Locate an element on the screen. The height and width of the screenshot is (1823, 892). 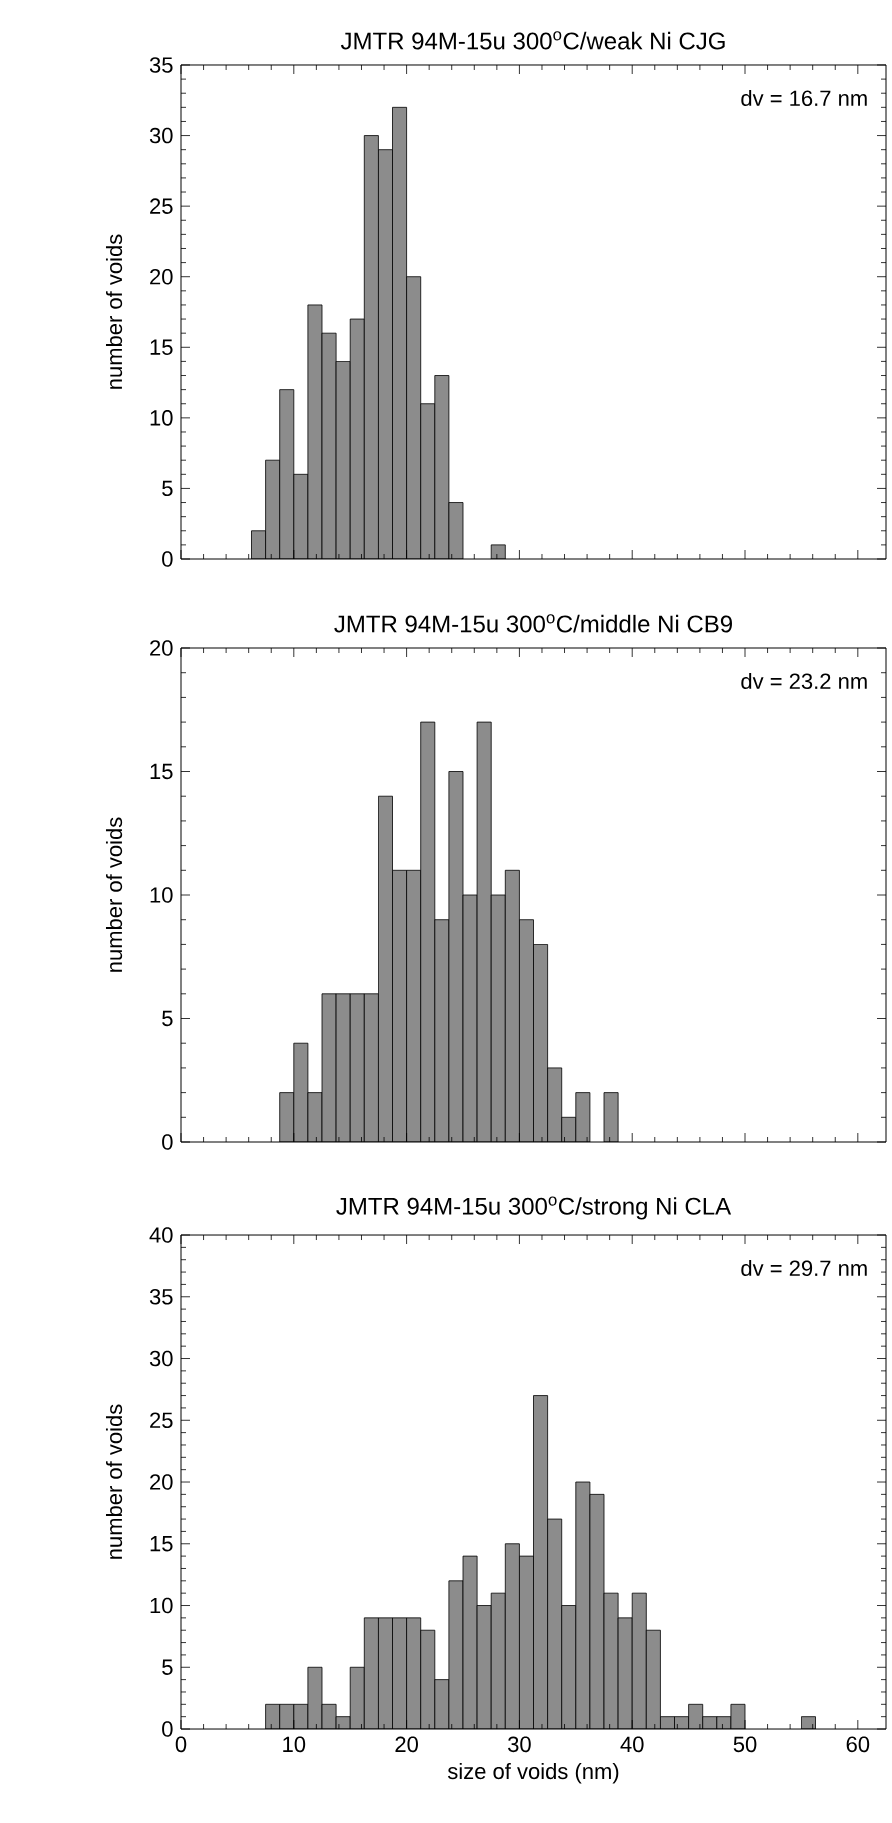
x-axis-title: size of voids (nm) is located at coordinates (533, 1773).